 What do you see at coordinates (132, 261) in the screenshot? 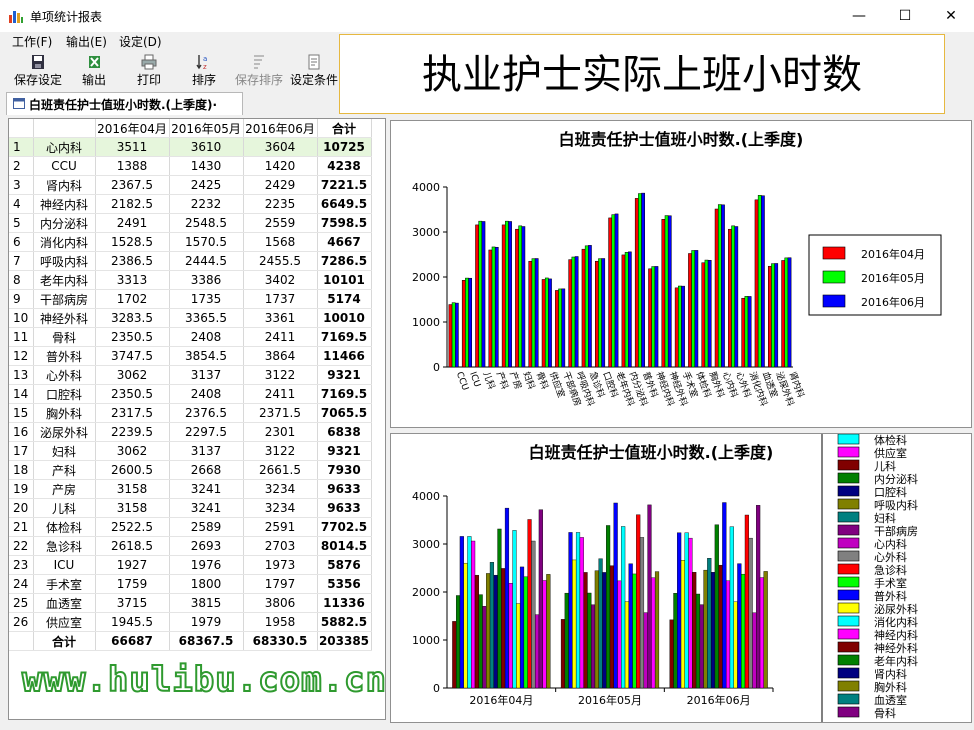
I see `value-cell: 2386.5` at bounding box center [132, 261].